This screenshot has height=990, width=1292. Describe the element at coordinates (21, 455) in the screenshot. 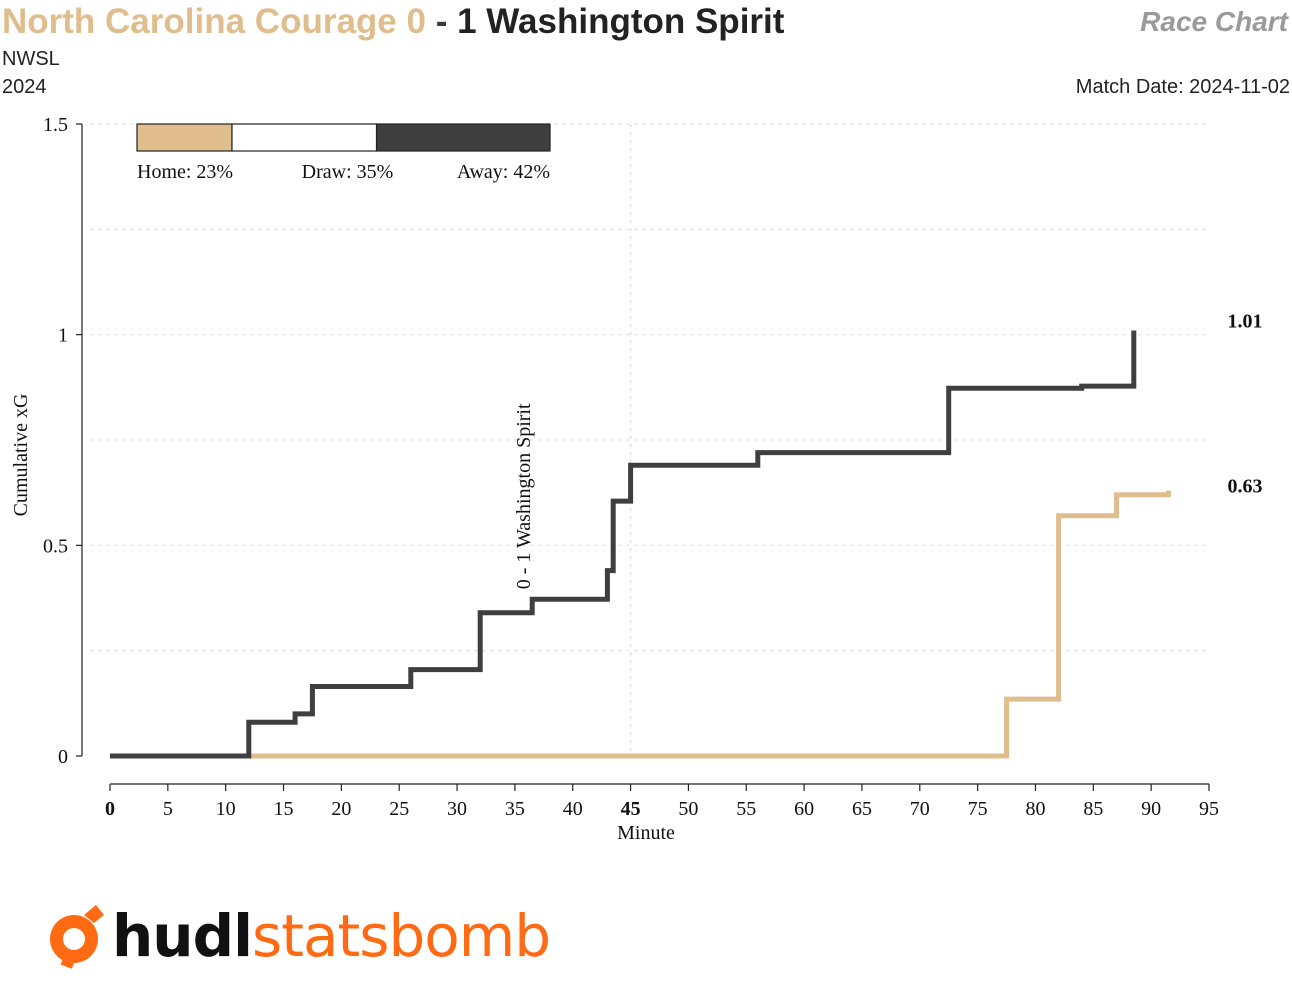

I see `y-axis-title: Cumulative xG` at that location.